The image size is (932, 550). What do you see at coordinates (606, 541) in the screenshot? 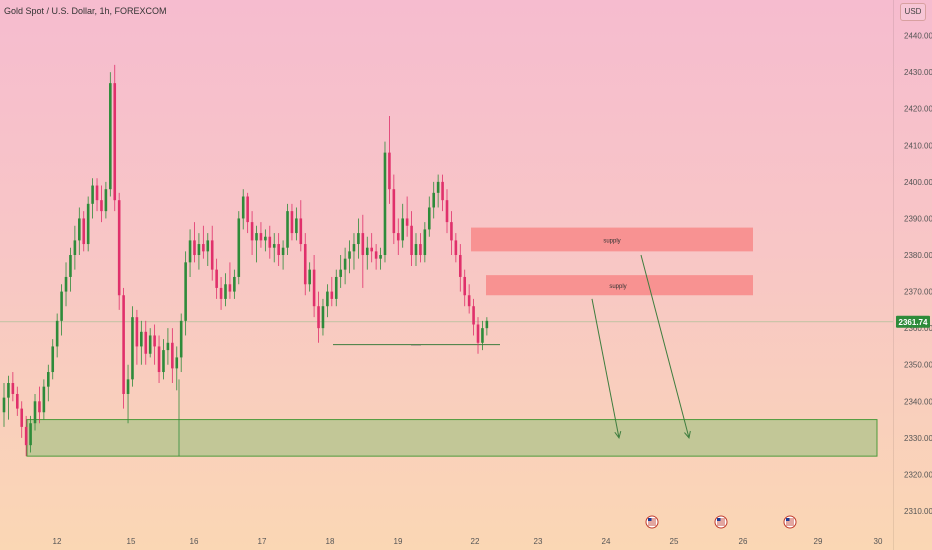
I see `x-tick-label: 24` at bounding box center [606, 541].